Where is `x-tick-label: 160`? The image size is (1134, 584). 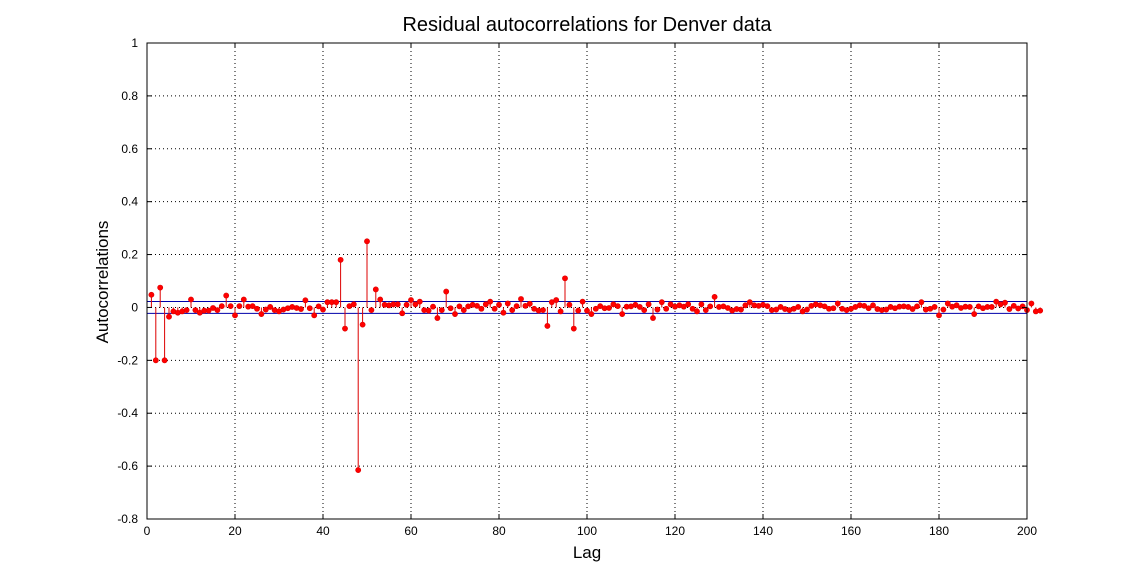 x-tick-label: 160 is located at coordinates (851, 531).